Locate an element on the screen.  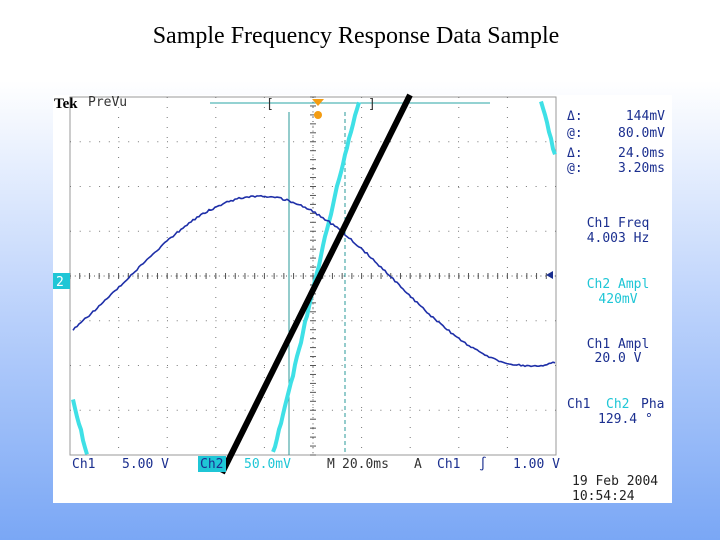
readout-value: 144mV is located at coordinates (645, 116).